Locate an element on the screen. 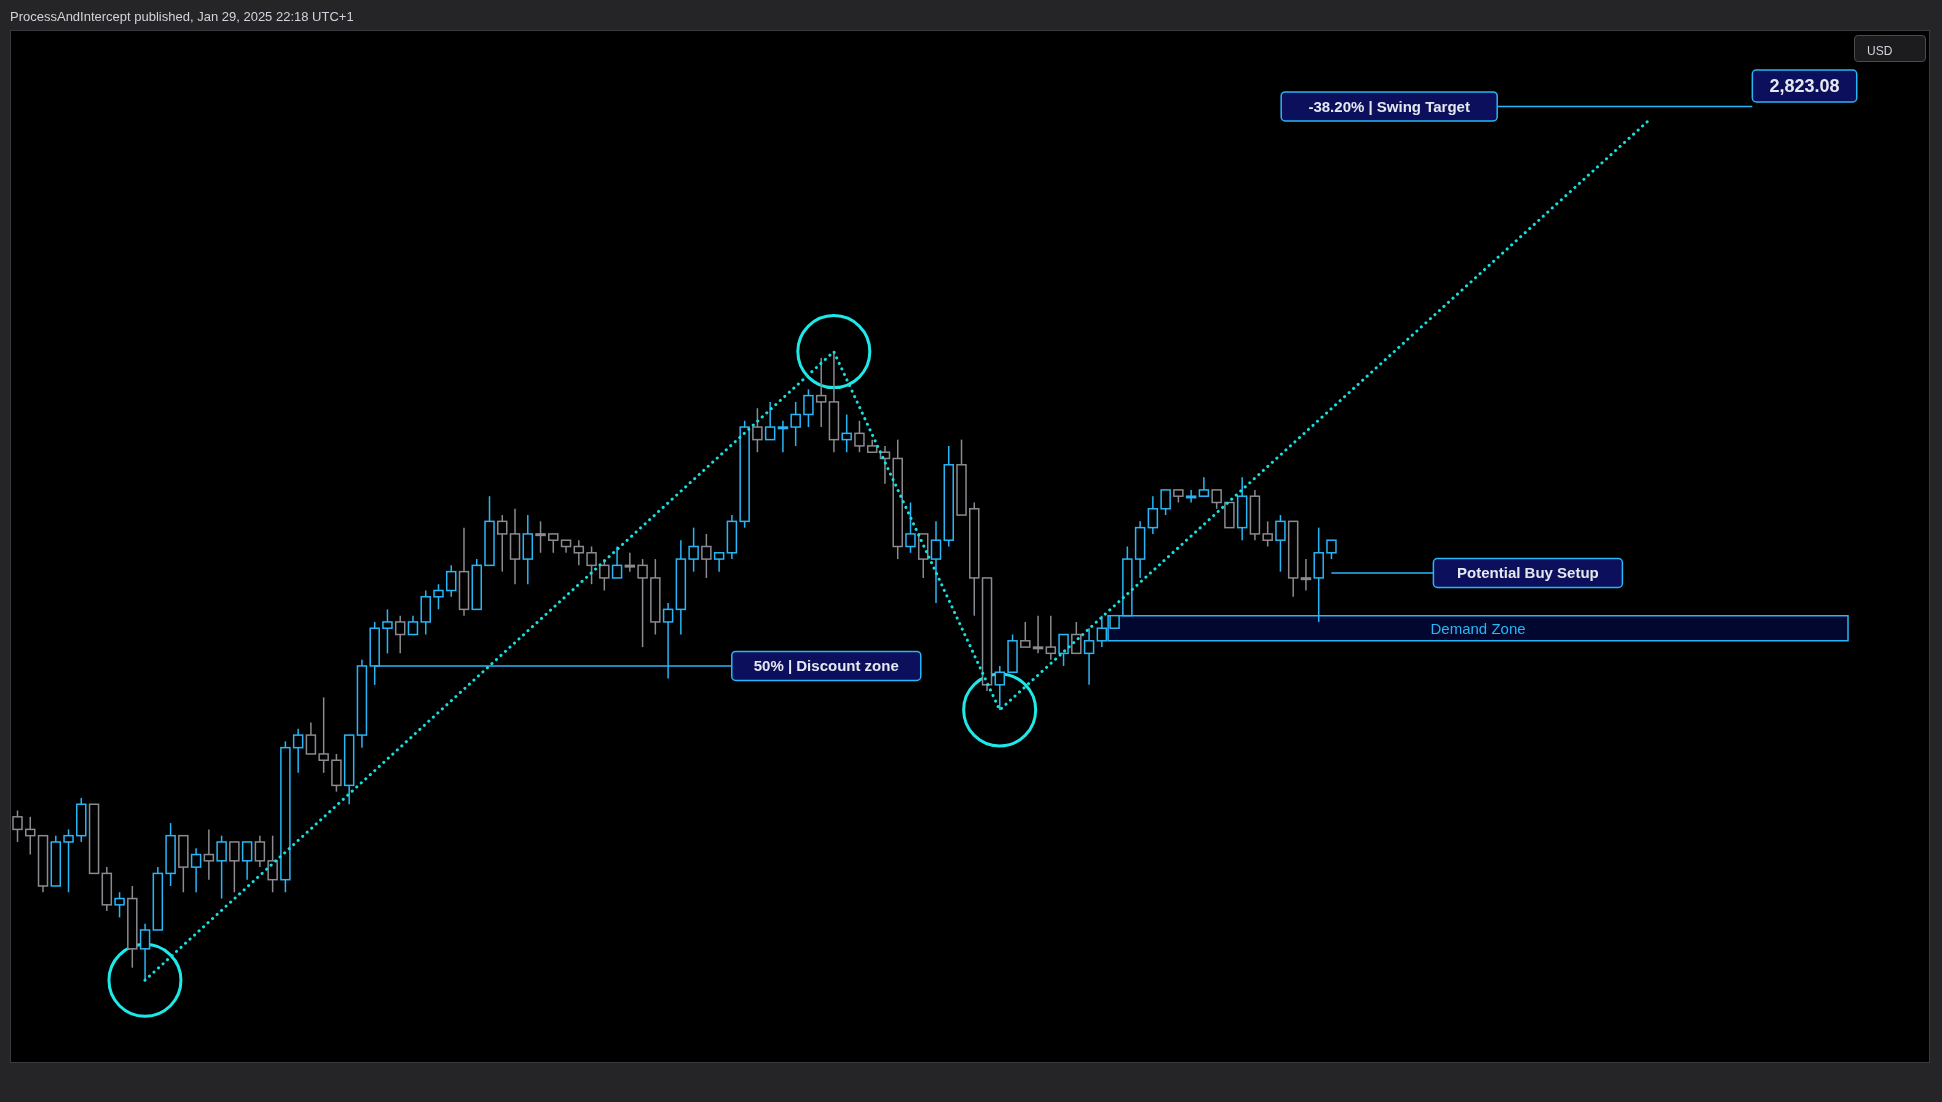 This screenshot has width=1942, height=1102. note-box: Potential Buy Setup is located at coordinates (1528, 573).